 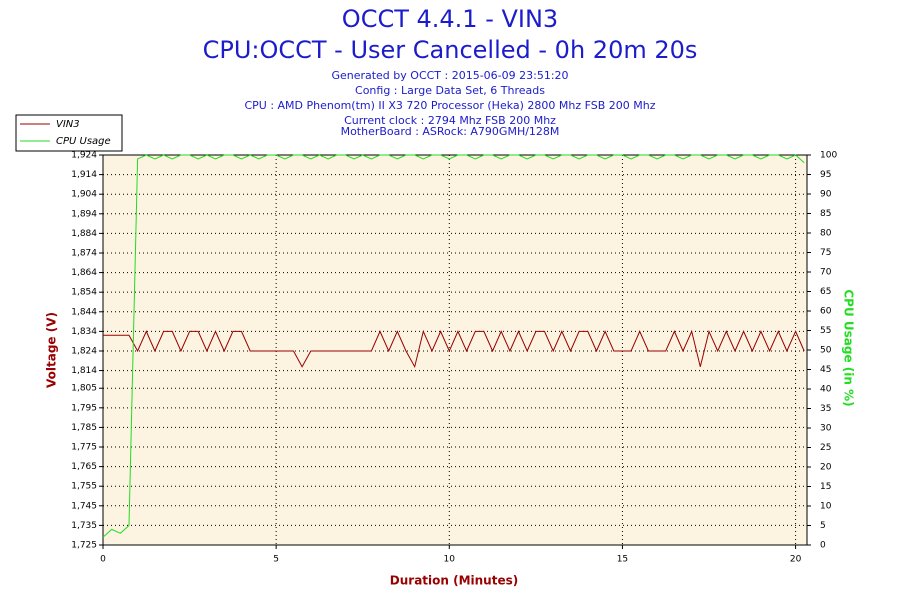 I want to click on y2-tick-label: 65, so click(x=825, y=292).